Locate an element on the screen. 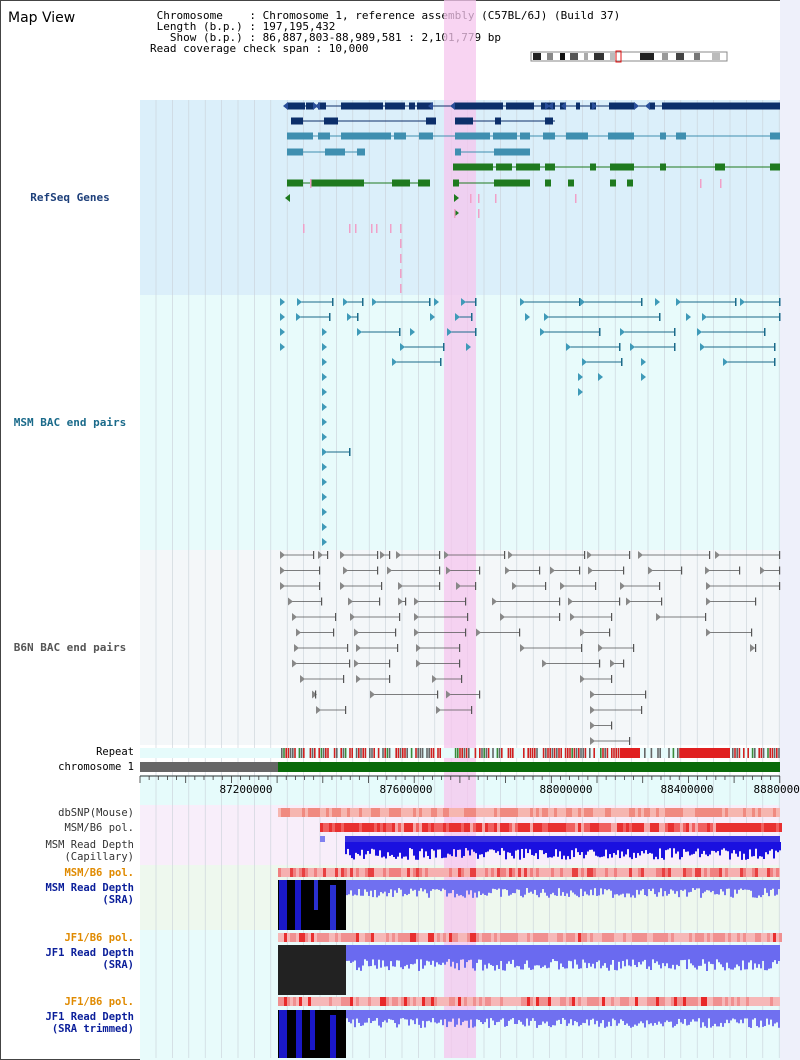  ideogram-band is located at coordinates (586, 56).